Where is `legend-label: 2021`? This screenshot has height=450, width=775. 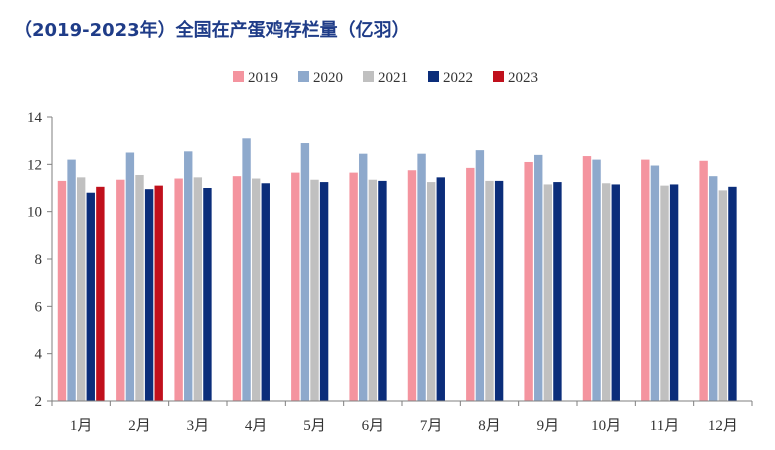 legend-label: 2021 is located at coordinates (393, 78).